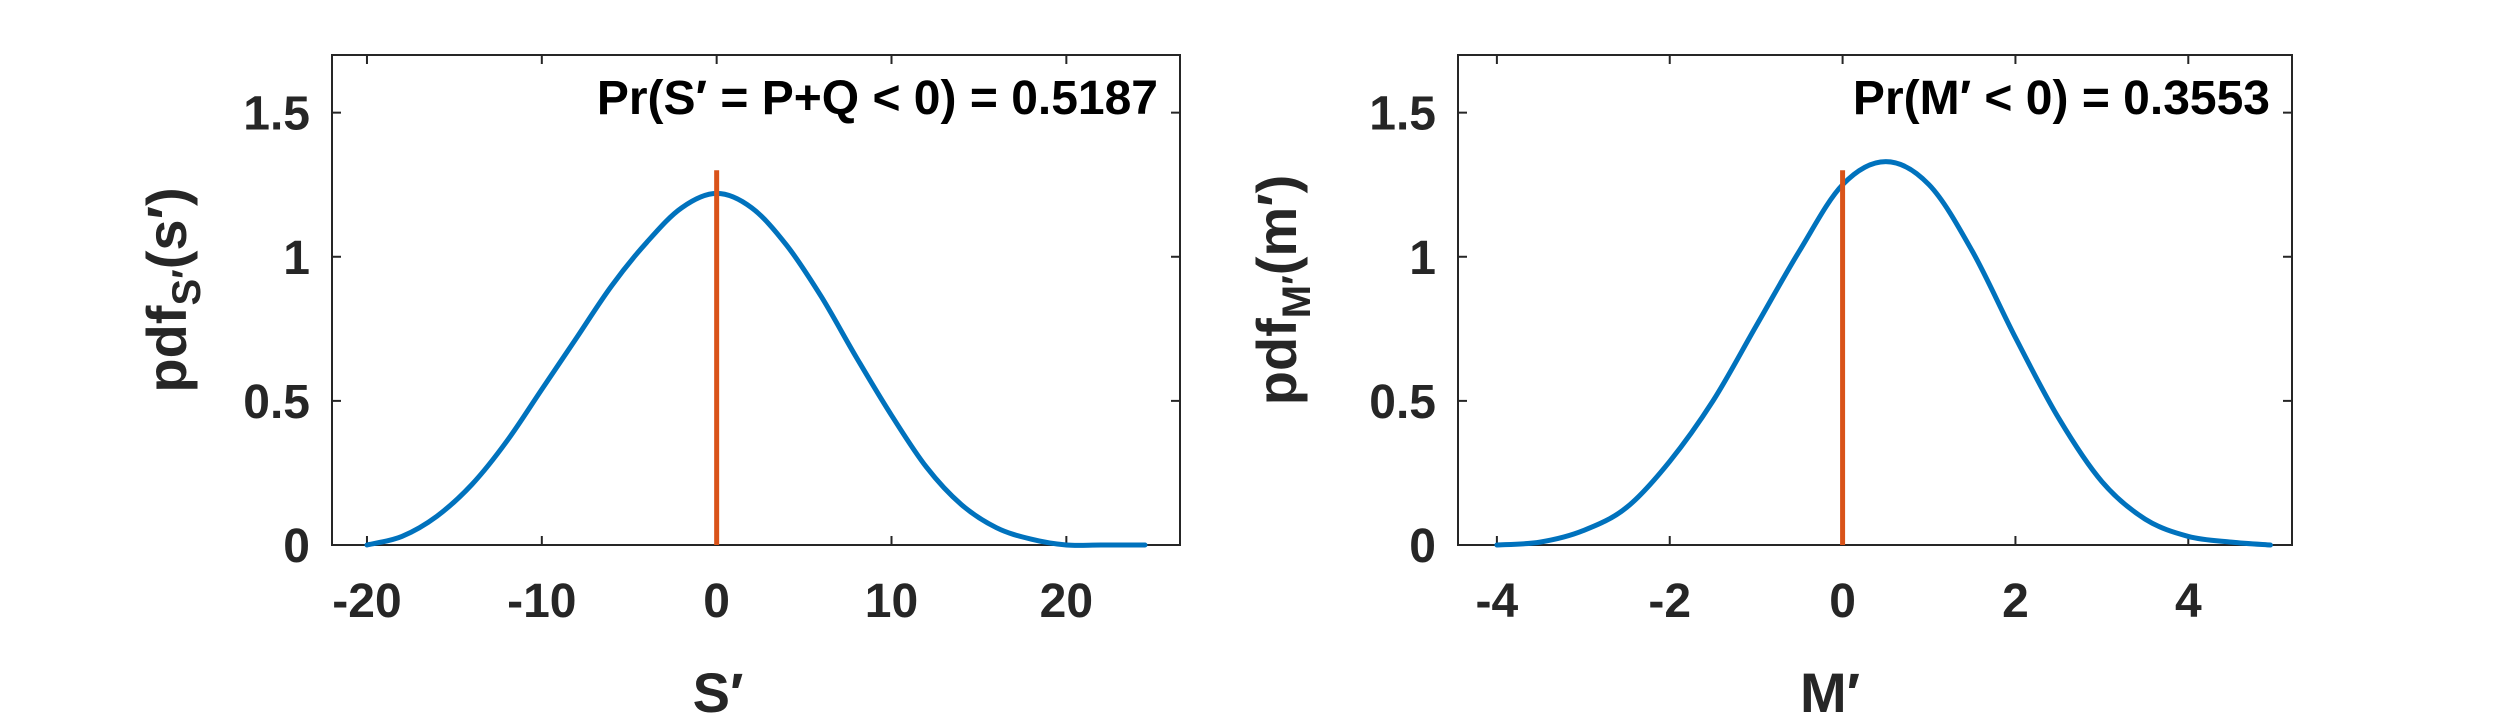  Describe the element at coordinates (1276, 225) in the screenshot. I see `y-axis-label-arg-right: (m′)` at that location.